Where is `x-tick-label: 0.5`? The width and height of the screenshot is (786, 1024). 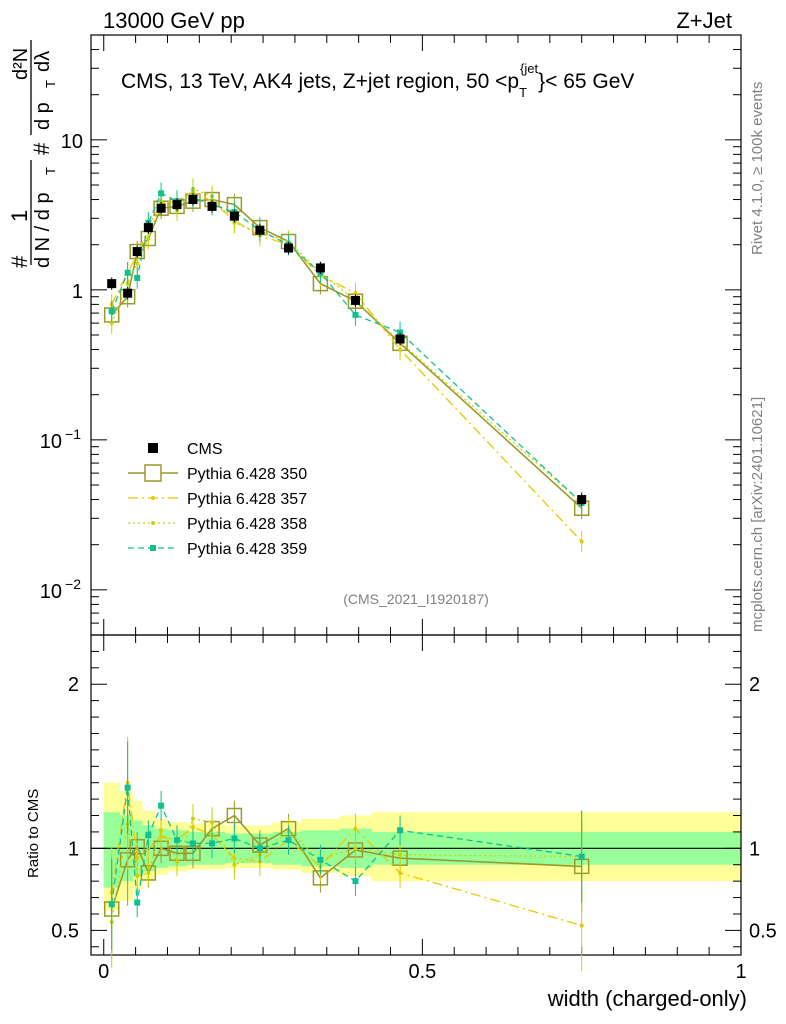
x-tick-label: 0.5 is located at coordinates (422, 972).